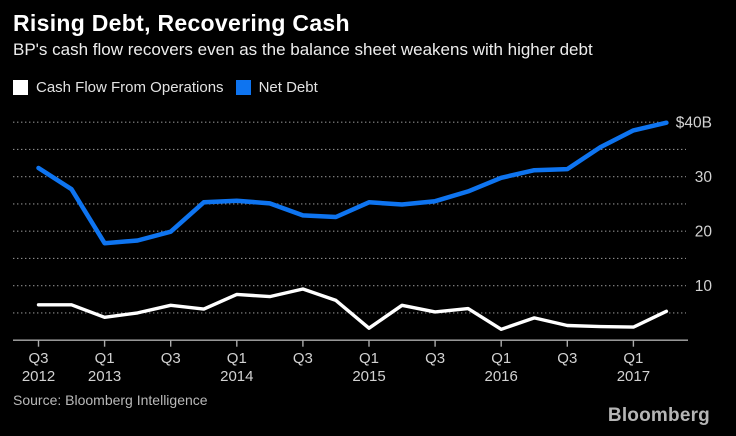 Image resolution: width=736 pixels, height=436 pixels. I want to click on x-axis-label-year: 2012, so click(38, 376).